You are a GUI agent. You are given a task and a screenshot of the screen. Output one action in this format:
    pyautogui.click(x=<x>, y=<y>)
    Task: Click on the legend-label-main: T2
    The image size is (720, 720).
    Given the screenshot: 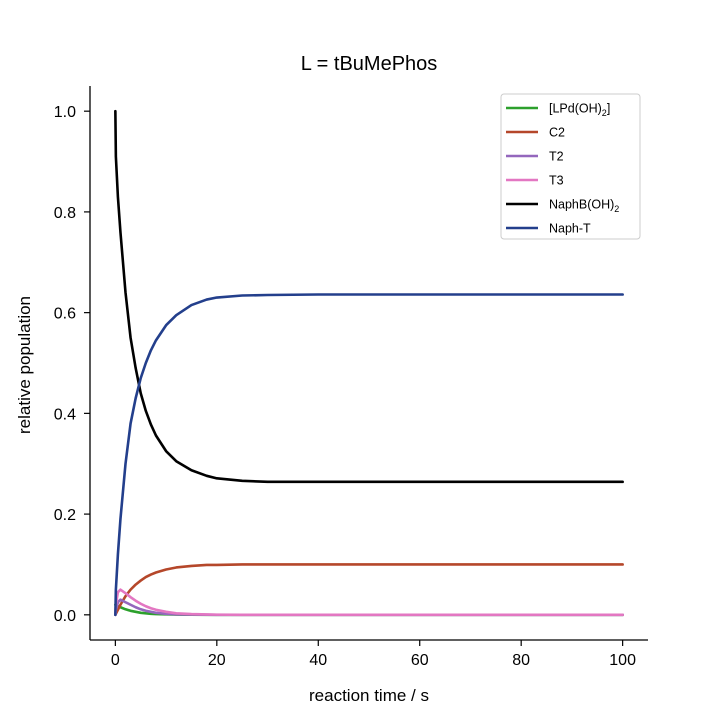 What is the action you would take?
    pyautogui.click(x=556, y=157)
    